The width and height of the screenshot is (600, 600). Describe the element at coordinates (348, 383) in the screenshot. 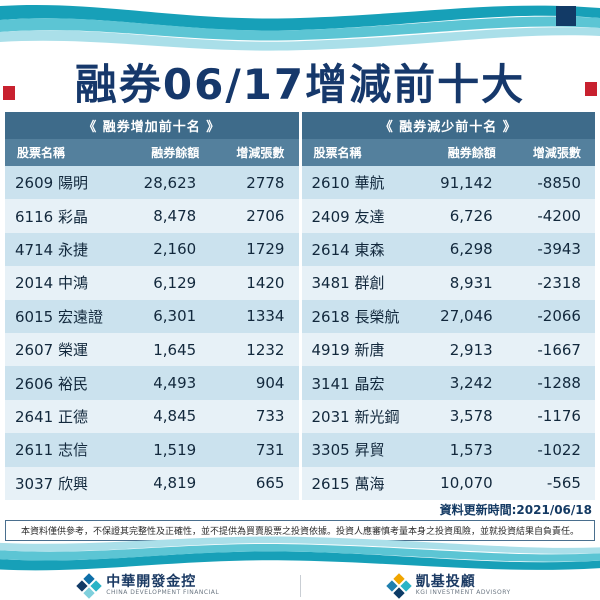

I see `stock-name-cell: 3141 晶宏` at that location.